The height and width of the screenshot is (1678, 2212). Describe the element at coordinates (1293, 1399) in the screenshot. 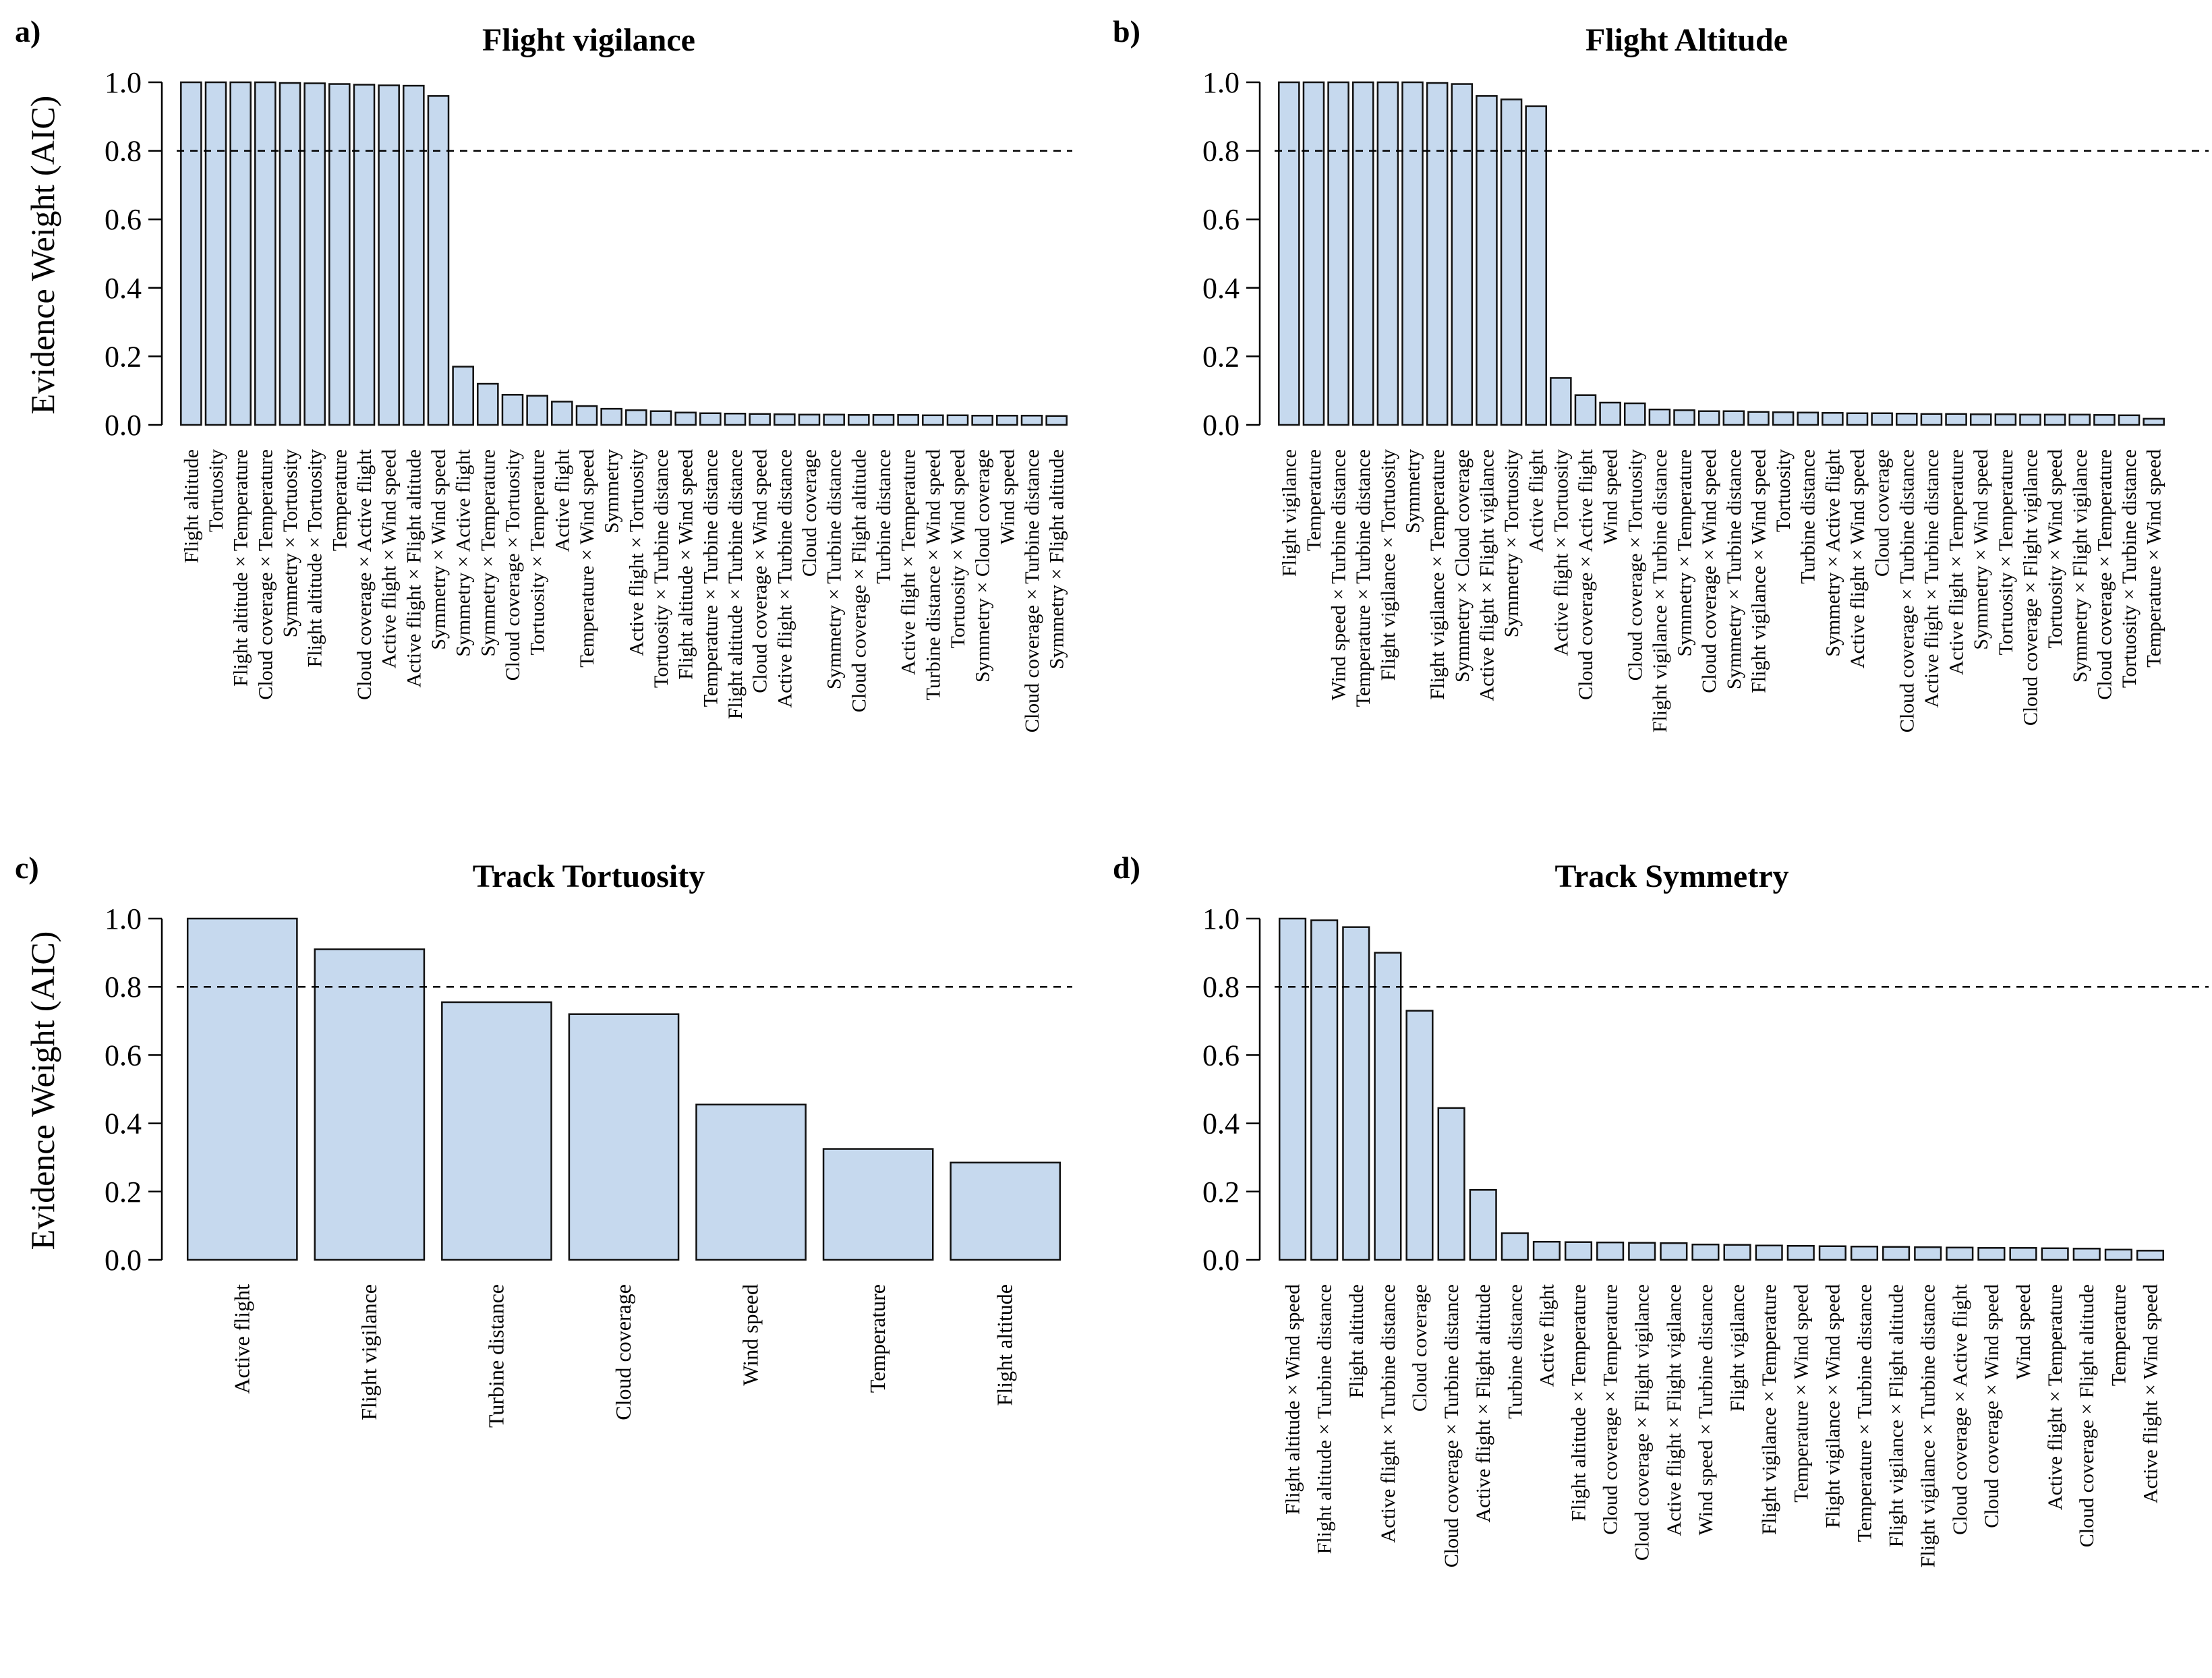

I see `category-label: Flight altitude × Wind speed` at that location.